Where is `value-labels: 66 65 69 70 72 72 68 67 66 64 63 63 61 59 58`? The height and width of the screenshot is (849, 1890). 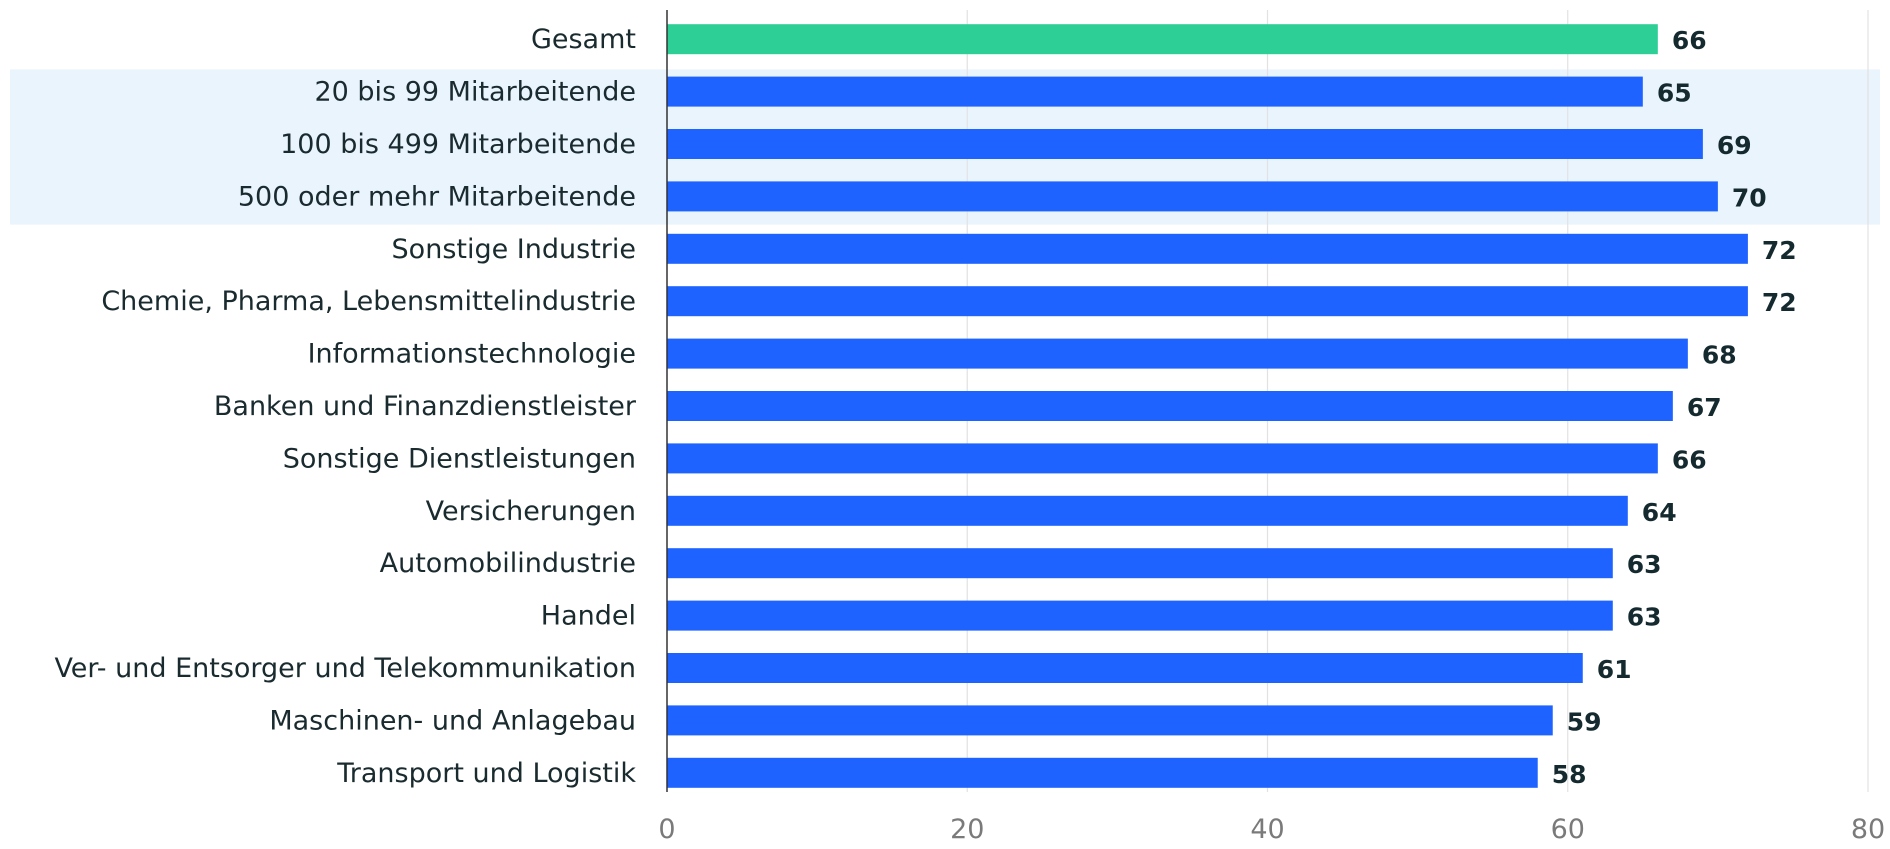
value-labels: 66 65 69 70 72 72 68 67 66 64 63 63 61 59 58 is located at coordinates (1674, 407).